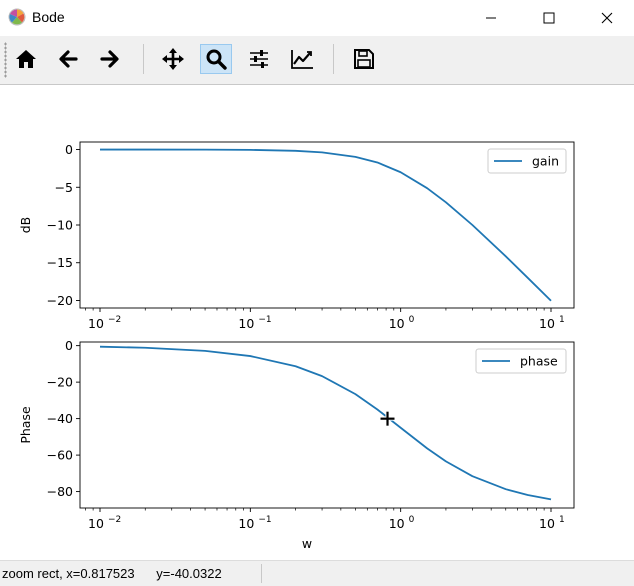 Image resolution: width=634 pixels, height=586 pixels. Describe the element at coordinates (48, 17) in the screenshot. I see `window-title: Bode` at that location.